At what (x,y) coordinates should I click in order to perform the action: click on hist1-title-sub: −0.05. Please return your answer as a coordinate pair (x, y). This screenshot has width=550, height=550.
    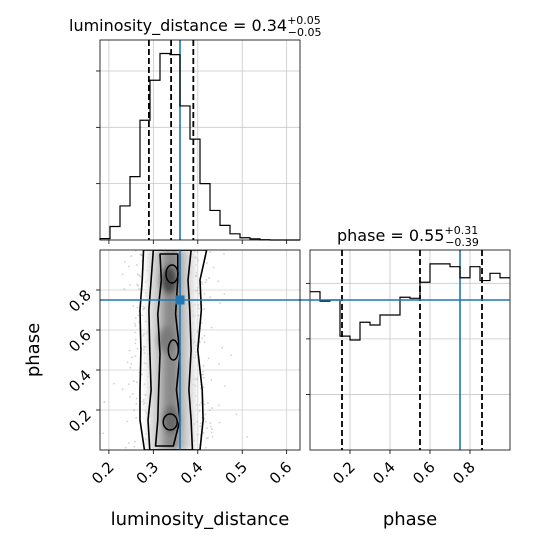
    Looking at the image, I should click on (305, 32).